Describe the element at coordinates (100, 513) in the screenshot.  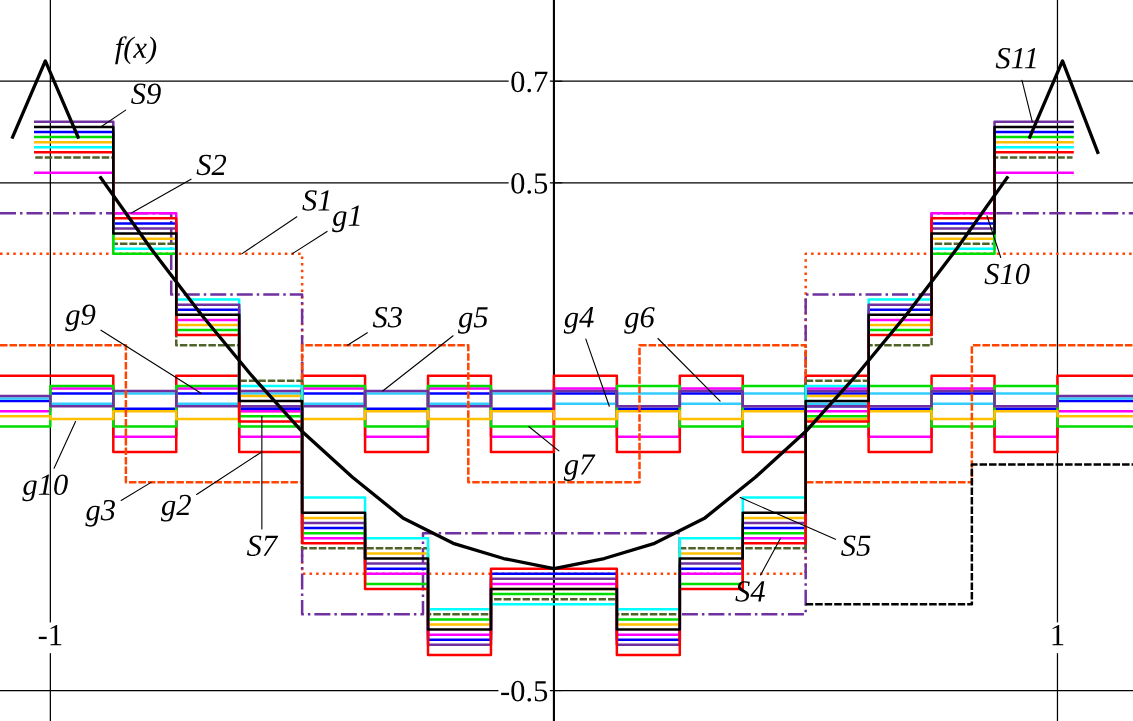
I see `annotation: g3` at that location.